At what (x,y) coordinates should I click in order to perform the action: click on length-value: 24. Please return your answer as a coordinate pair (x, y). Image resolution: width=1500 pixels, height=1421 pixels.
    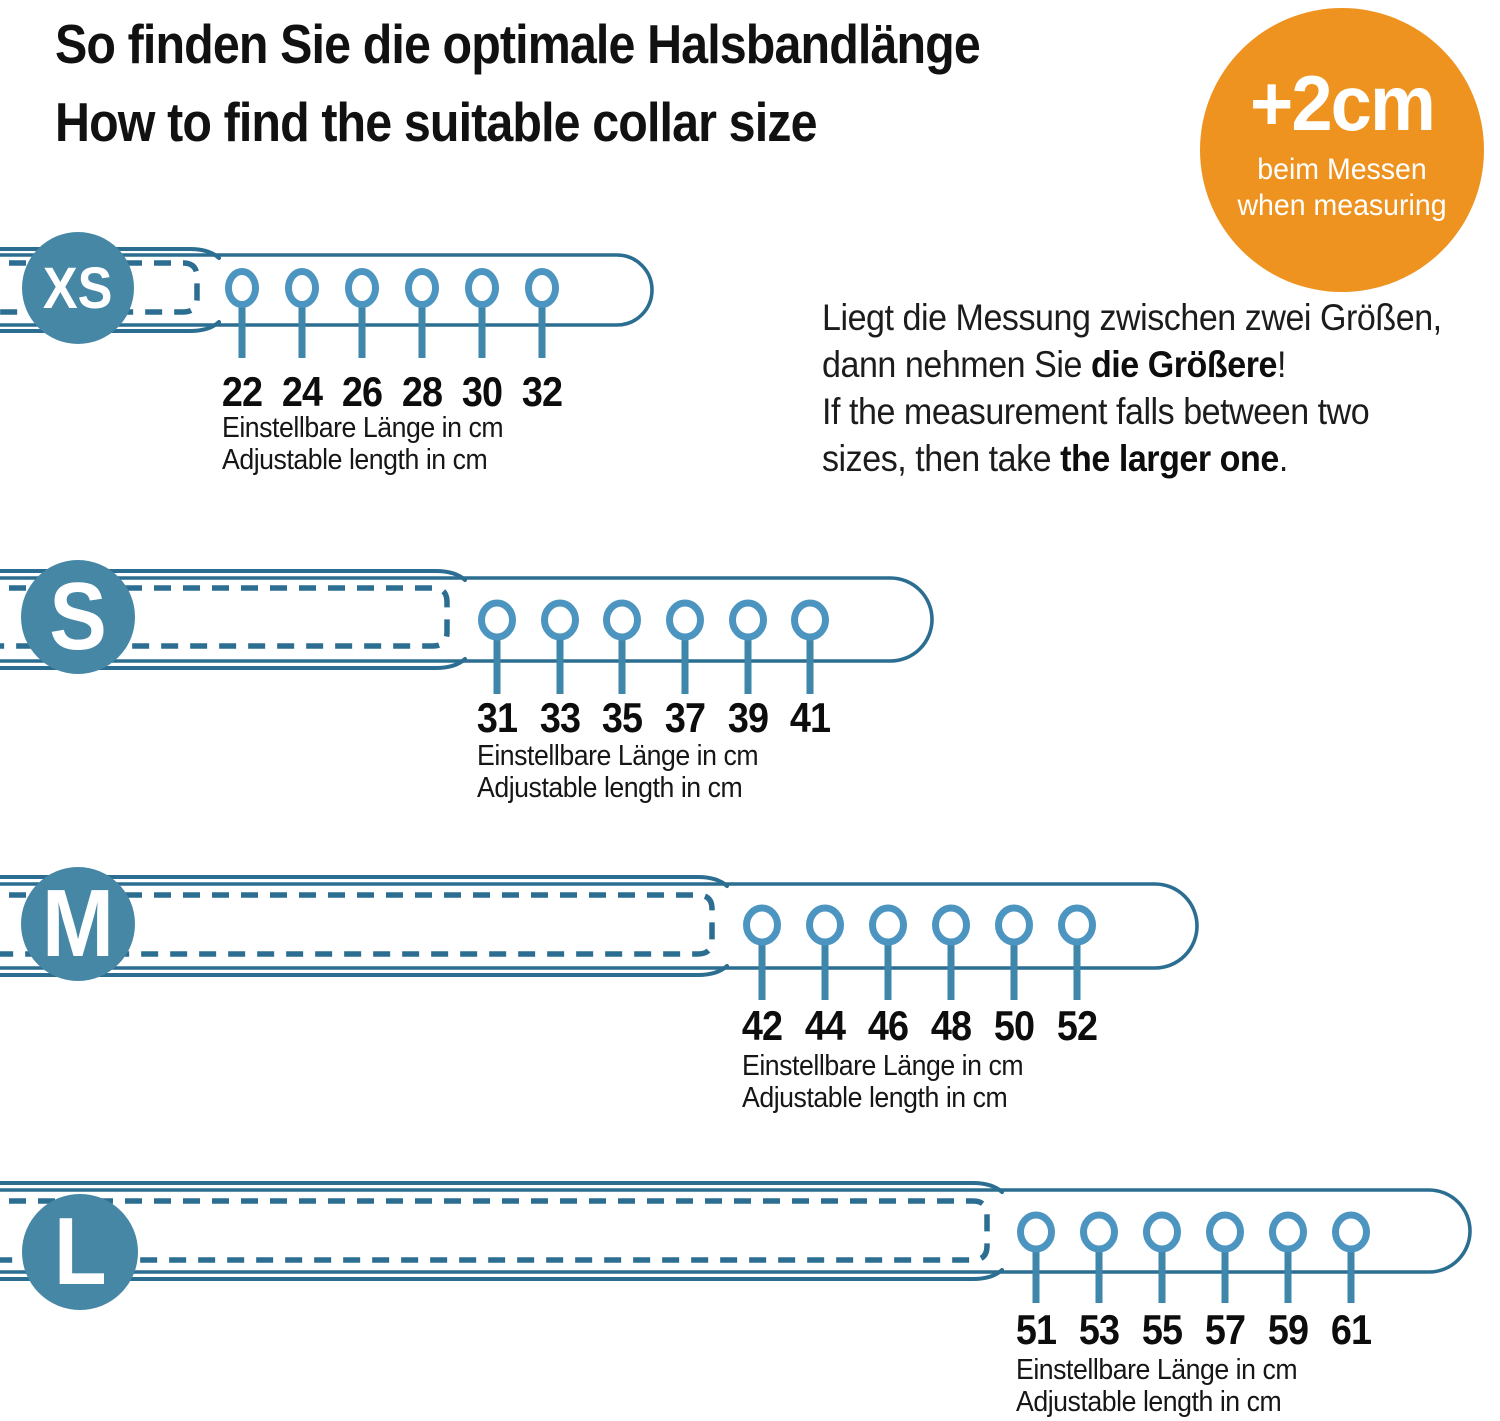
    Looking at the image, I should click on (302, 391).